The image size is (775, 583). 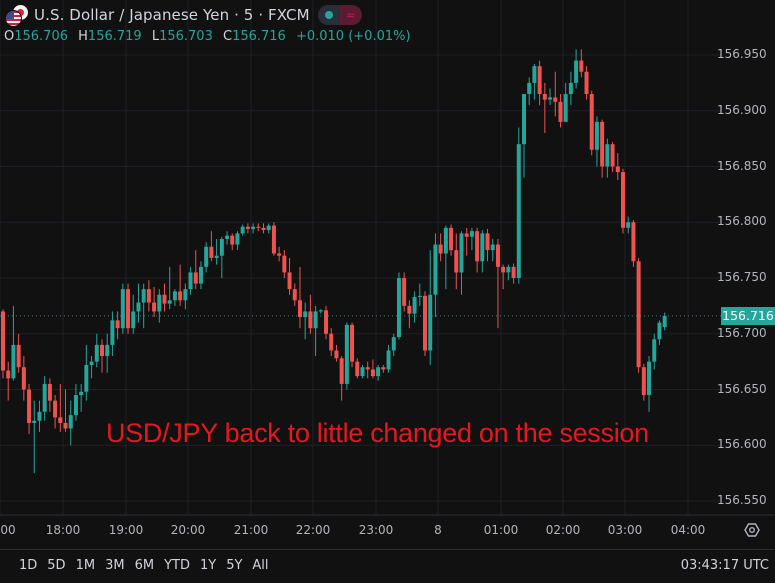 I want to click on high-label: H, so click(x=83, y=36).